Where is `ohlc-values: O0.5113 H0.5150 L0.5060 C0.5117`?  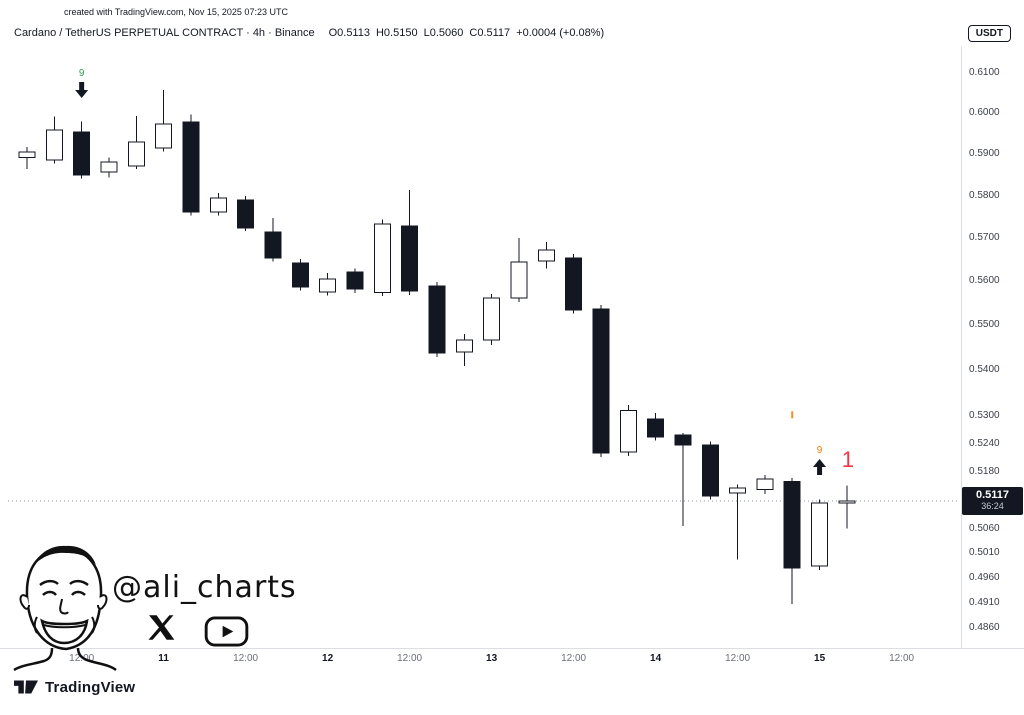
ohlc-values: O0.5113 H0.5150 L0.5060 C0.5117 is located at coordinates (417, 33).